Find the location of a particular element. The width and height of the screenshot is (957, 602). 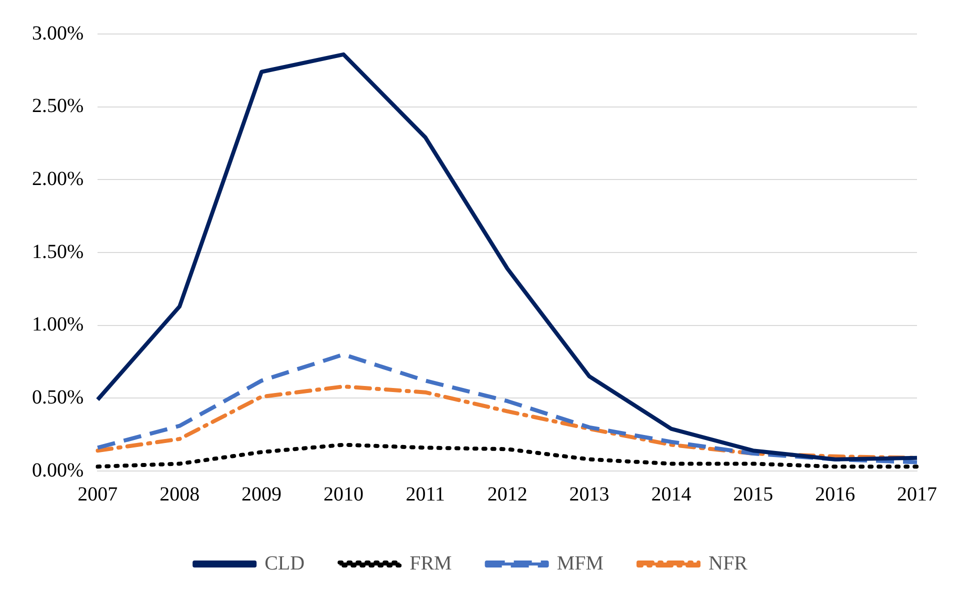

y-tick-label: 2.50% is located at coordinates (58, 106).